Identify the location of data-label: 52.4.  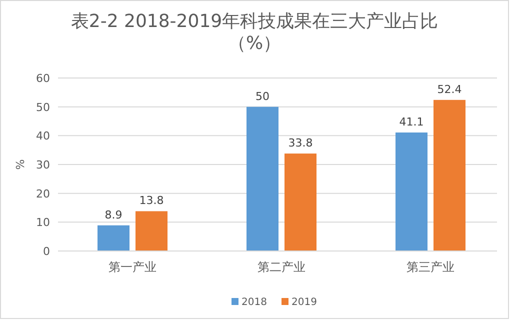
(449, 89).